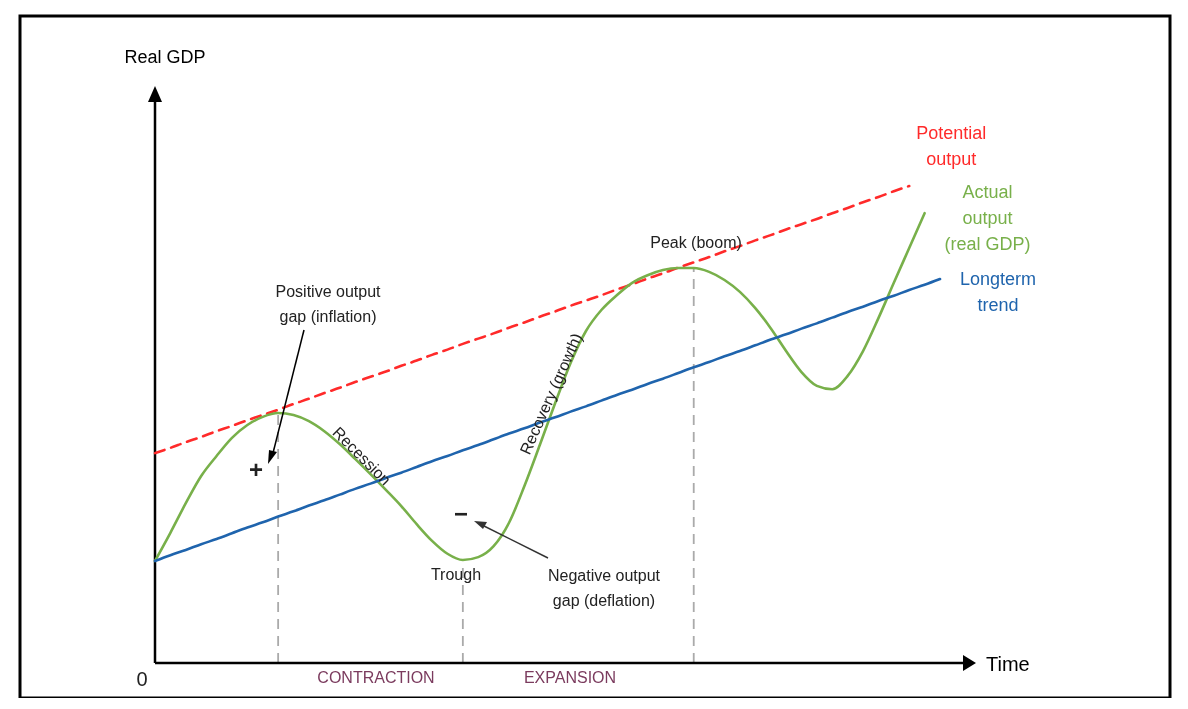  Describe the element at coordinates (951, 146) in the screenshot. I see `series-label: Potential output` at that location.